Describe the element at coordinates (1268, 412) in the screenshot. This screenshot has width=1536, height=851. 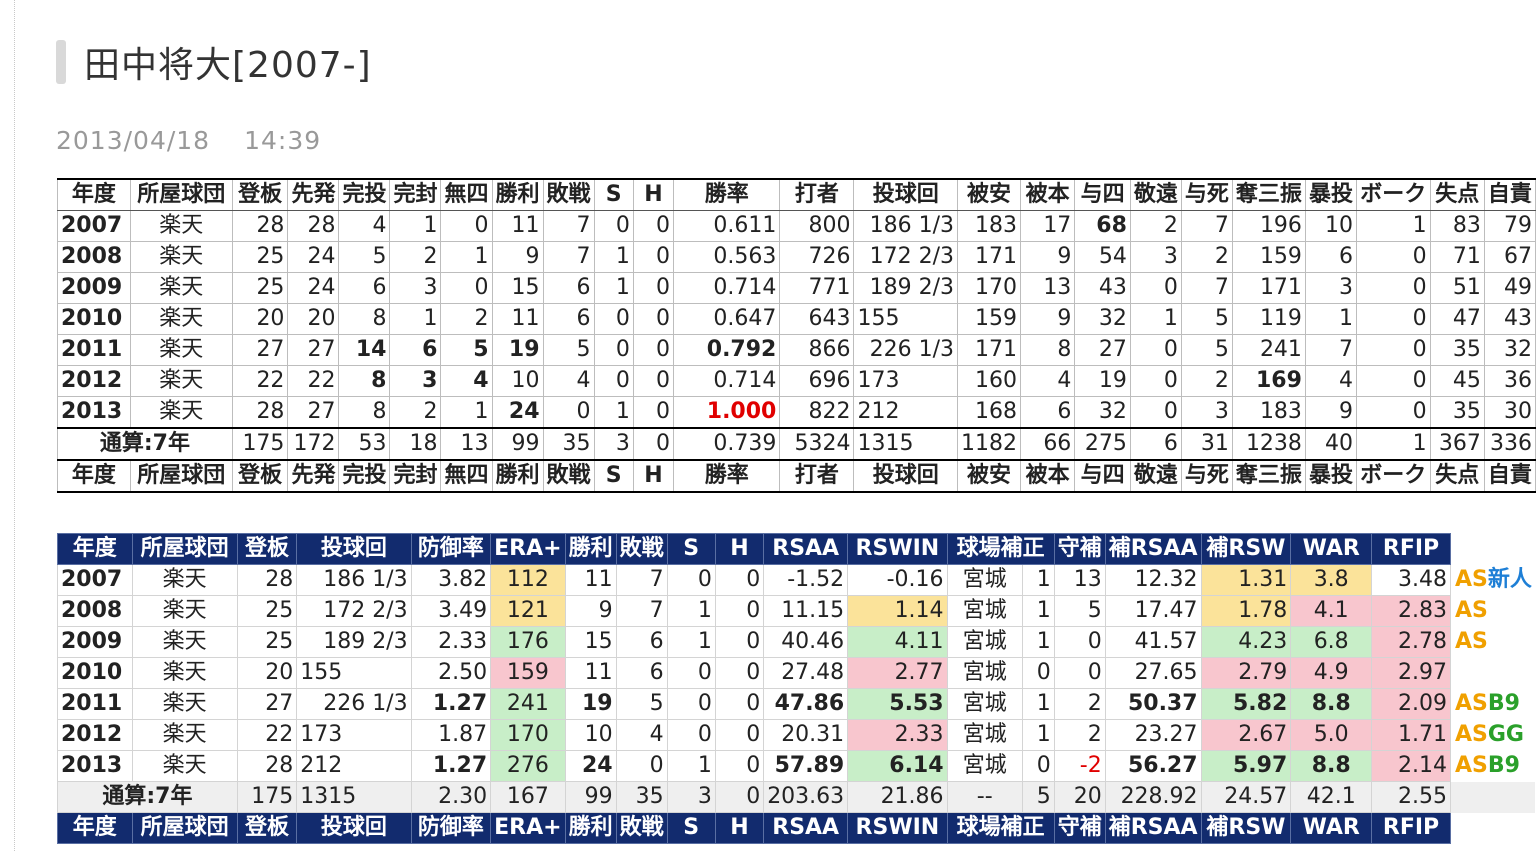
I see `stat-cell: 183` at that location.